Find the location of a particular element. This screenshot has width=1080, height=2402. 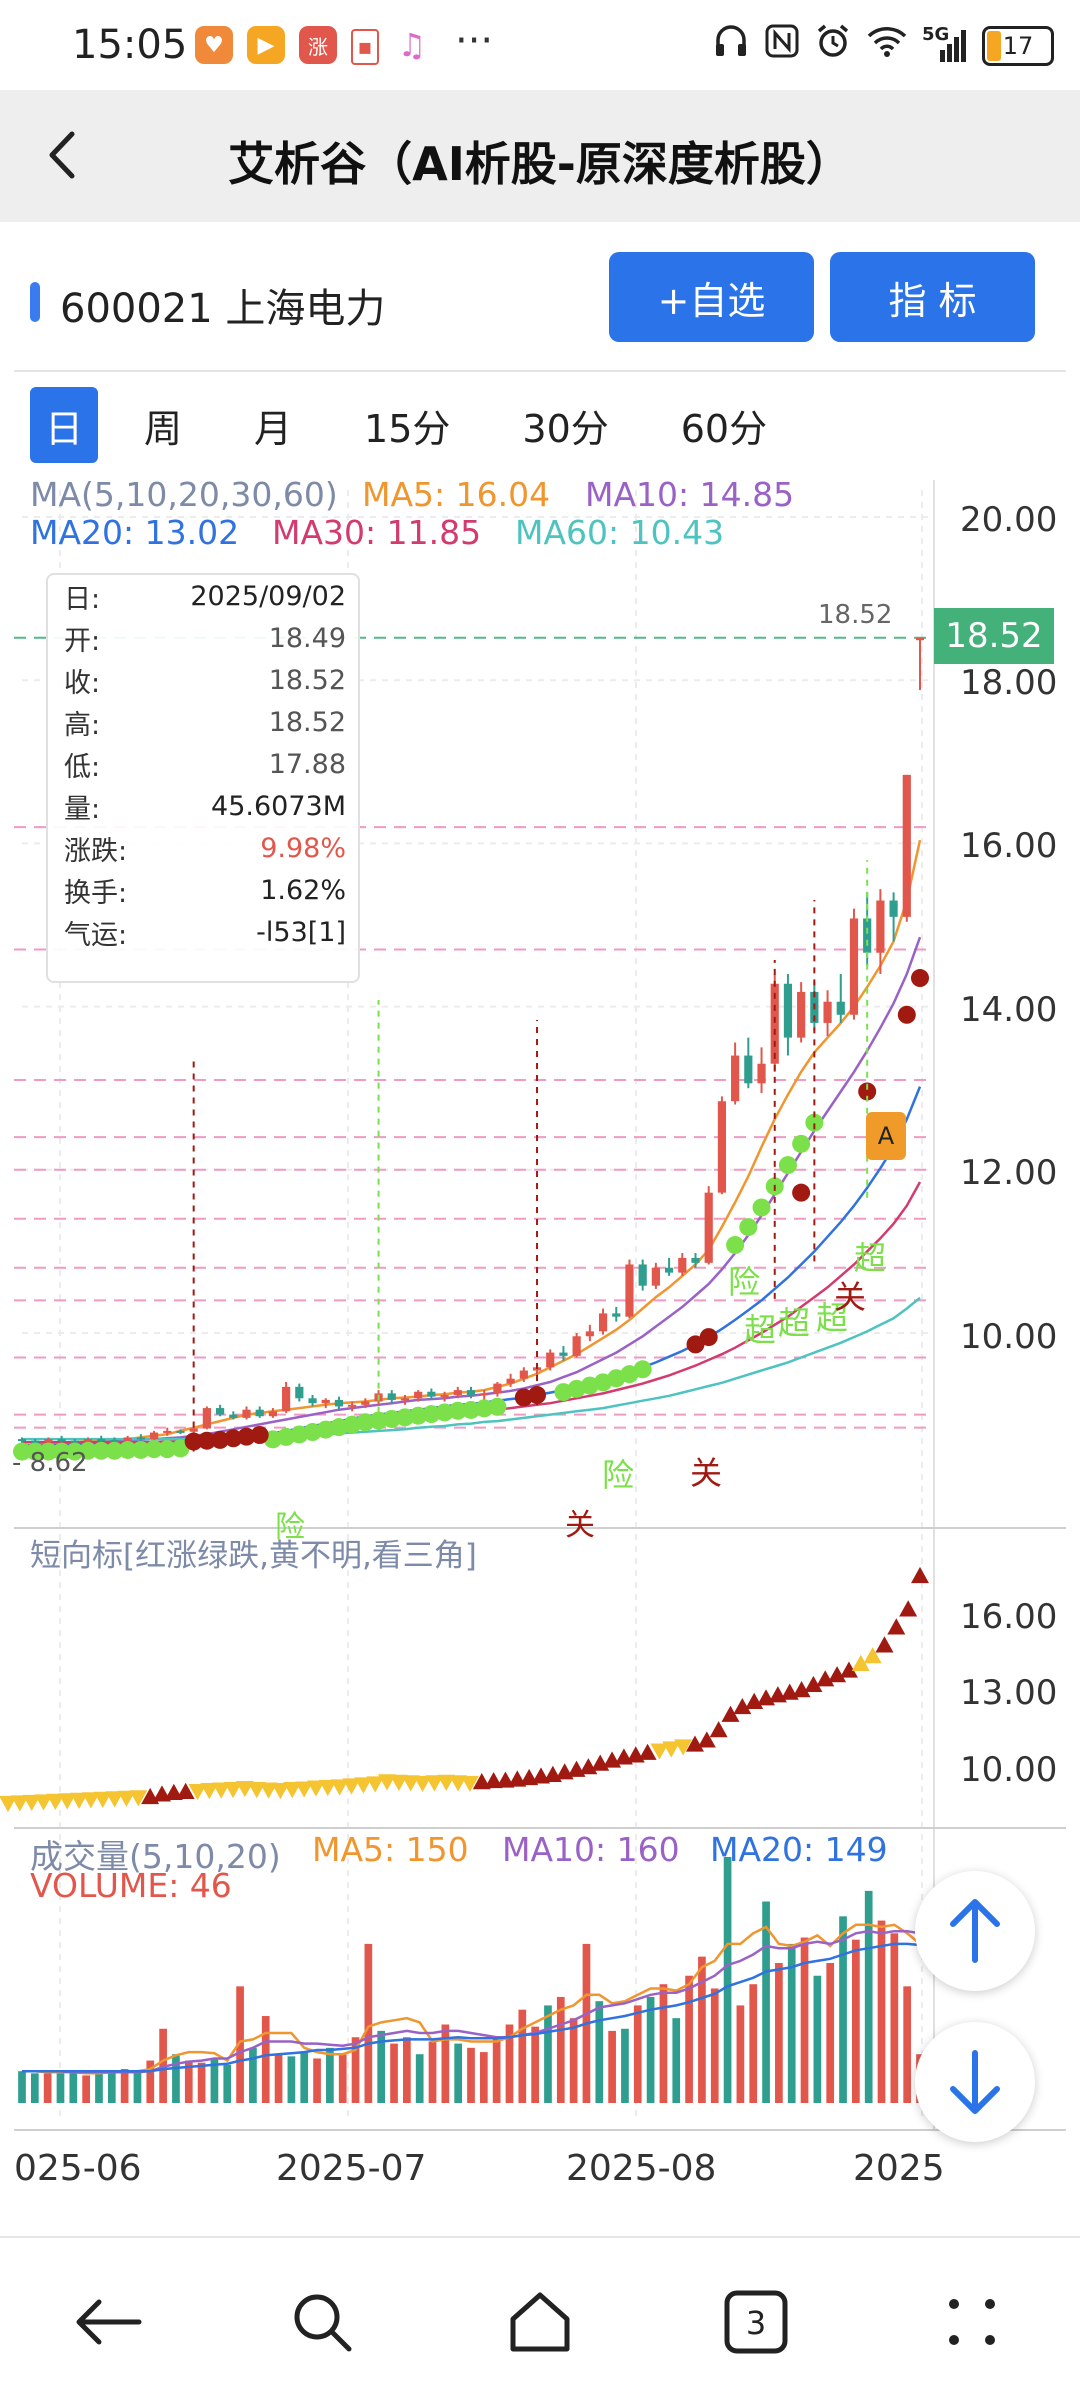

price-tick: 14.00 is located at coordinates (1009, 1010).